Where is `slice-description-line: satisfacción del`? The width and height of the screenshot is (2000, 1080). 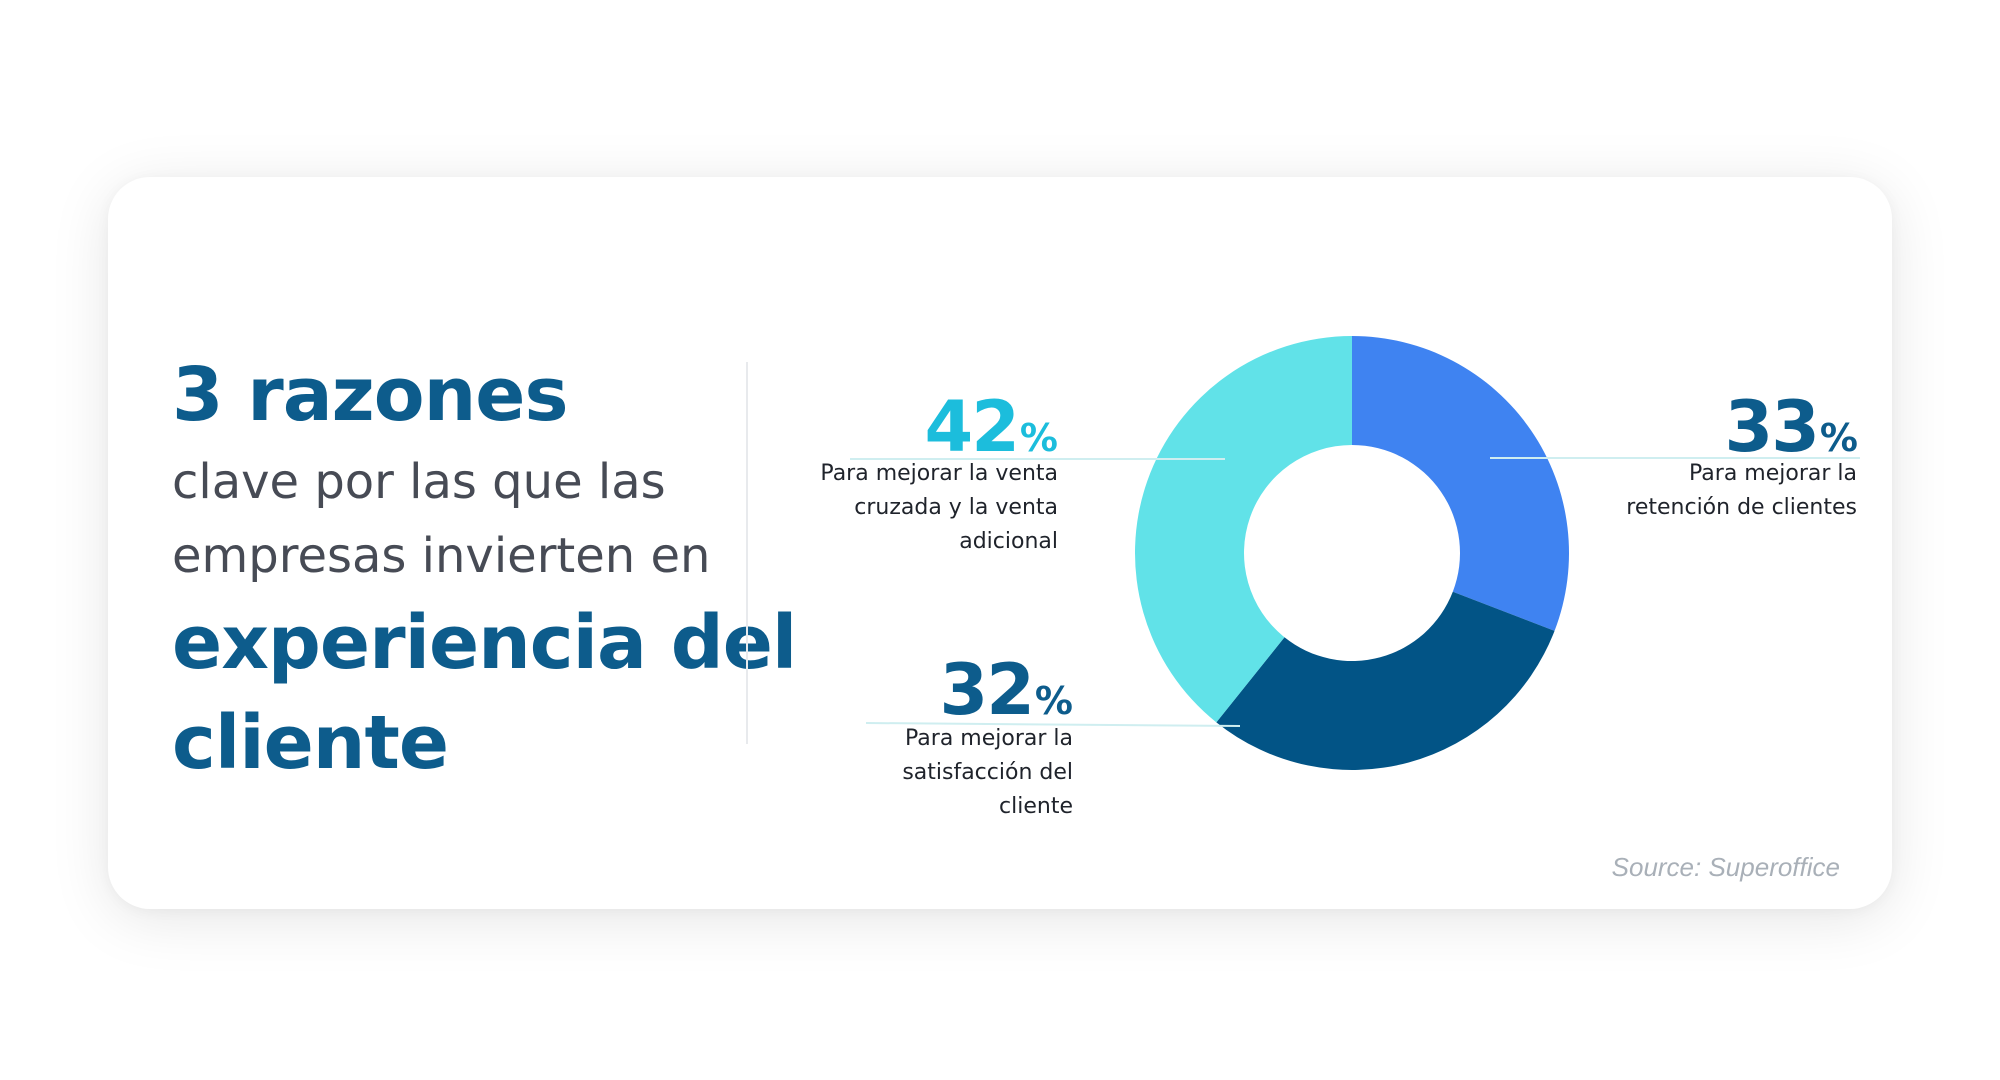
slice-description-line: satisfacción del is located at coordinates (987, 772).